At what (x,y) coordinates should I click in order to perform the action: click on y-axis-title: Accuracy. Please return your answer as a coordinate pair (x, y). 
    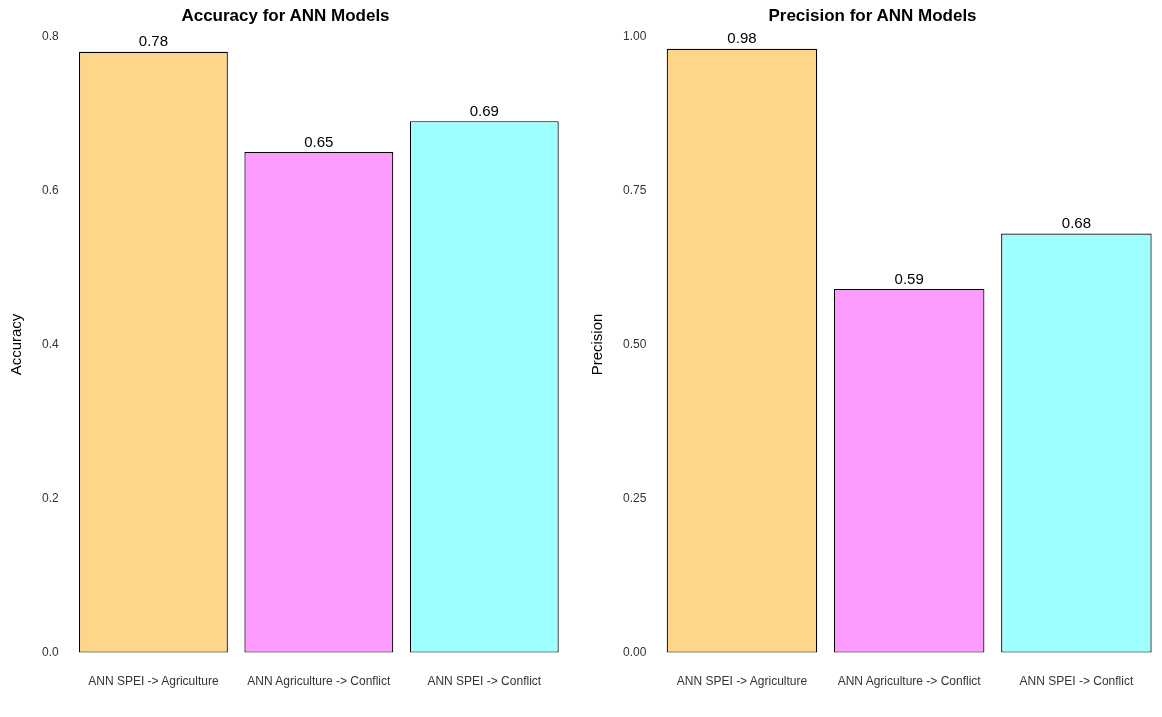
    Looking at the image, I should click on (16, 344).